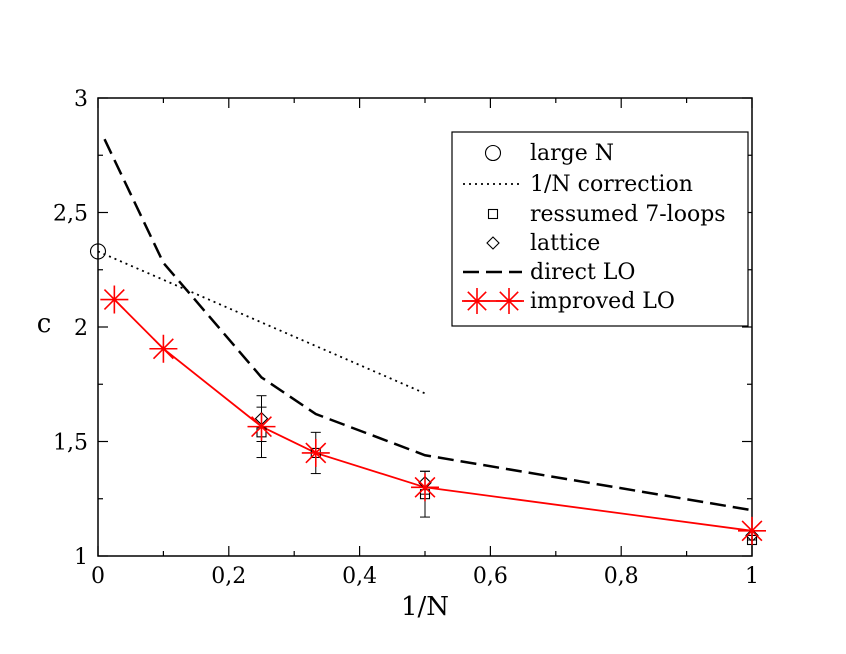 Image resolution: width=846 pixels, height=654 pixels. I want to click on x-axis-title: 1/N, so click(425, 607).